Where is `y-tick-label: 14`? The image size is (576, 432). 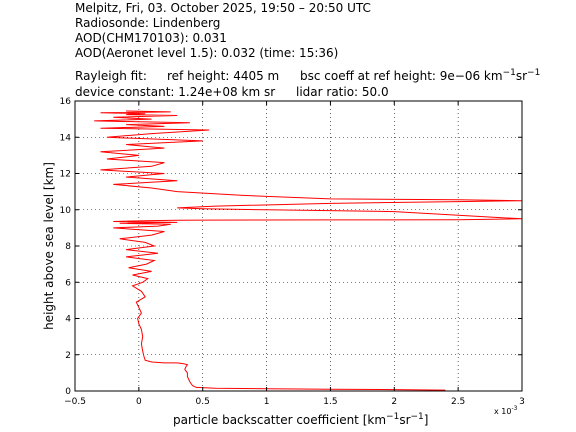 y-tick-label: 14 is located at coordinates (66, 138).